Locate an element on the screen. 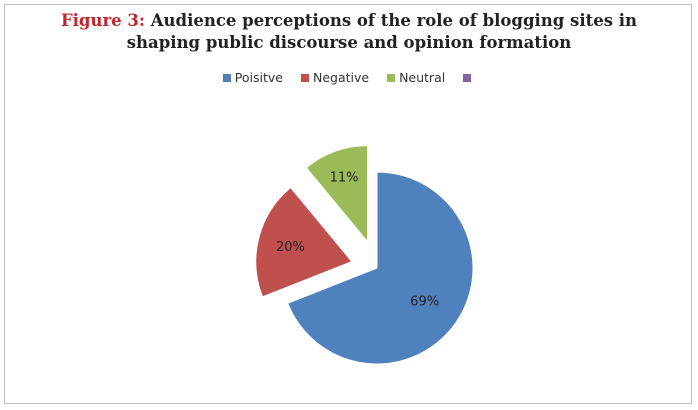  chart-legend: Poisitve Negative Neutral is located at coordinates (349, 77).